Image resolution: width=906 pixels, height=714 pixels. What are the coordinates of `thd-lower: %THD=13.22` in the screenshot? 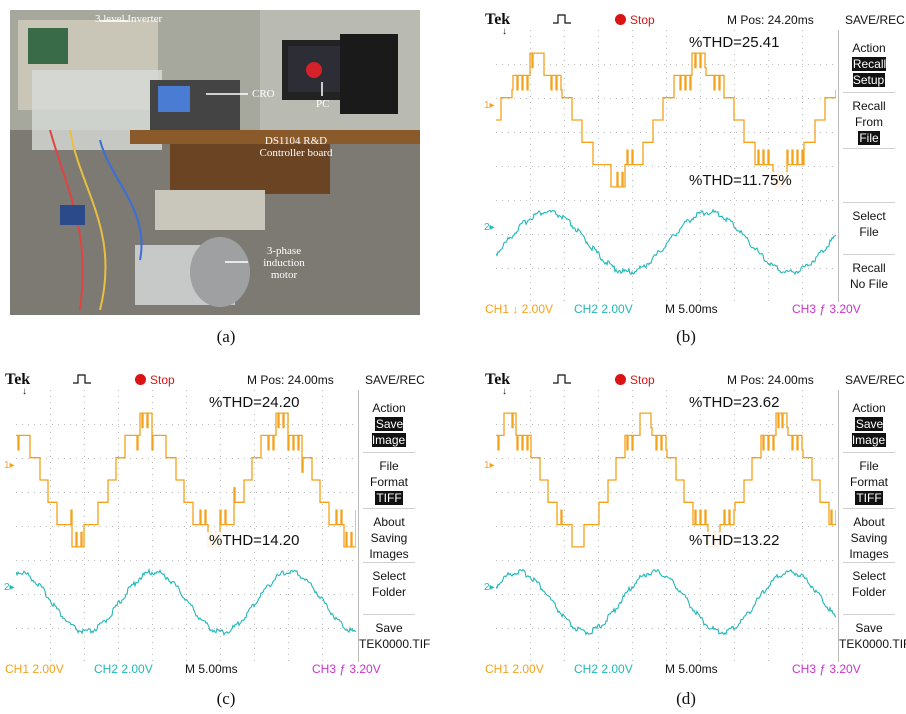 It's located at (734, 540).